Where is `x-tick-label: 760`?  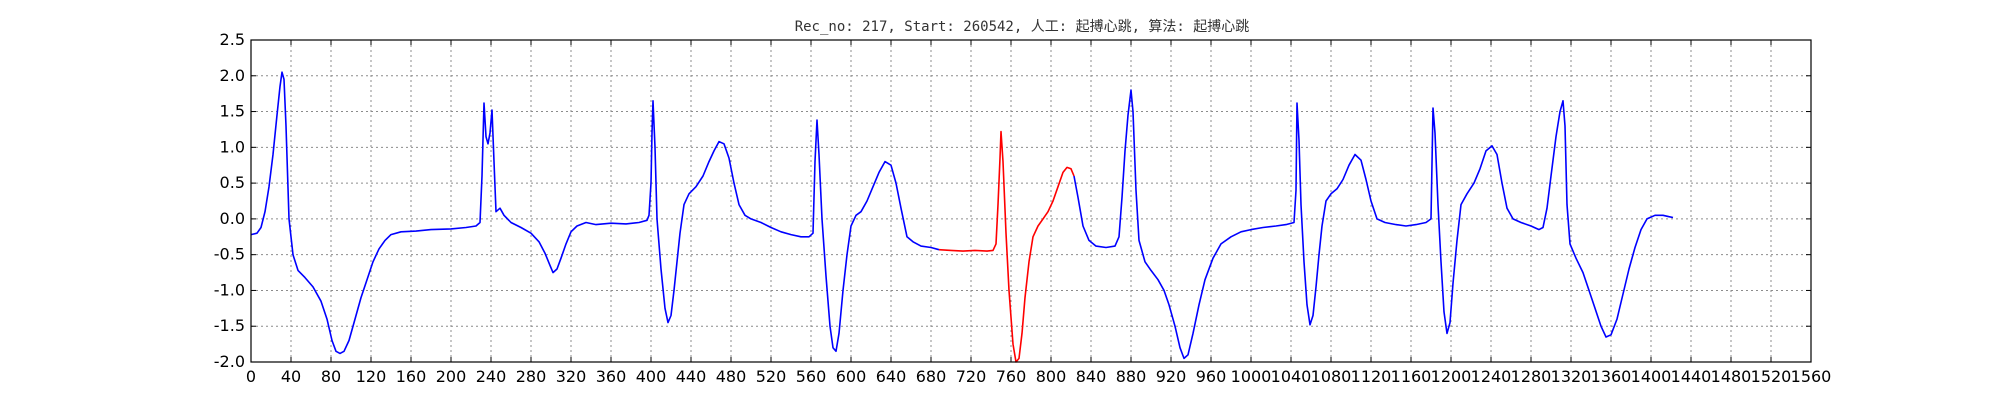
x-tick-label: 760 is located at coordinates (1011, 376).